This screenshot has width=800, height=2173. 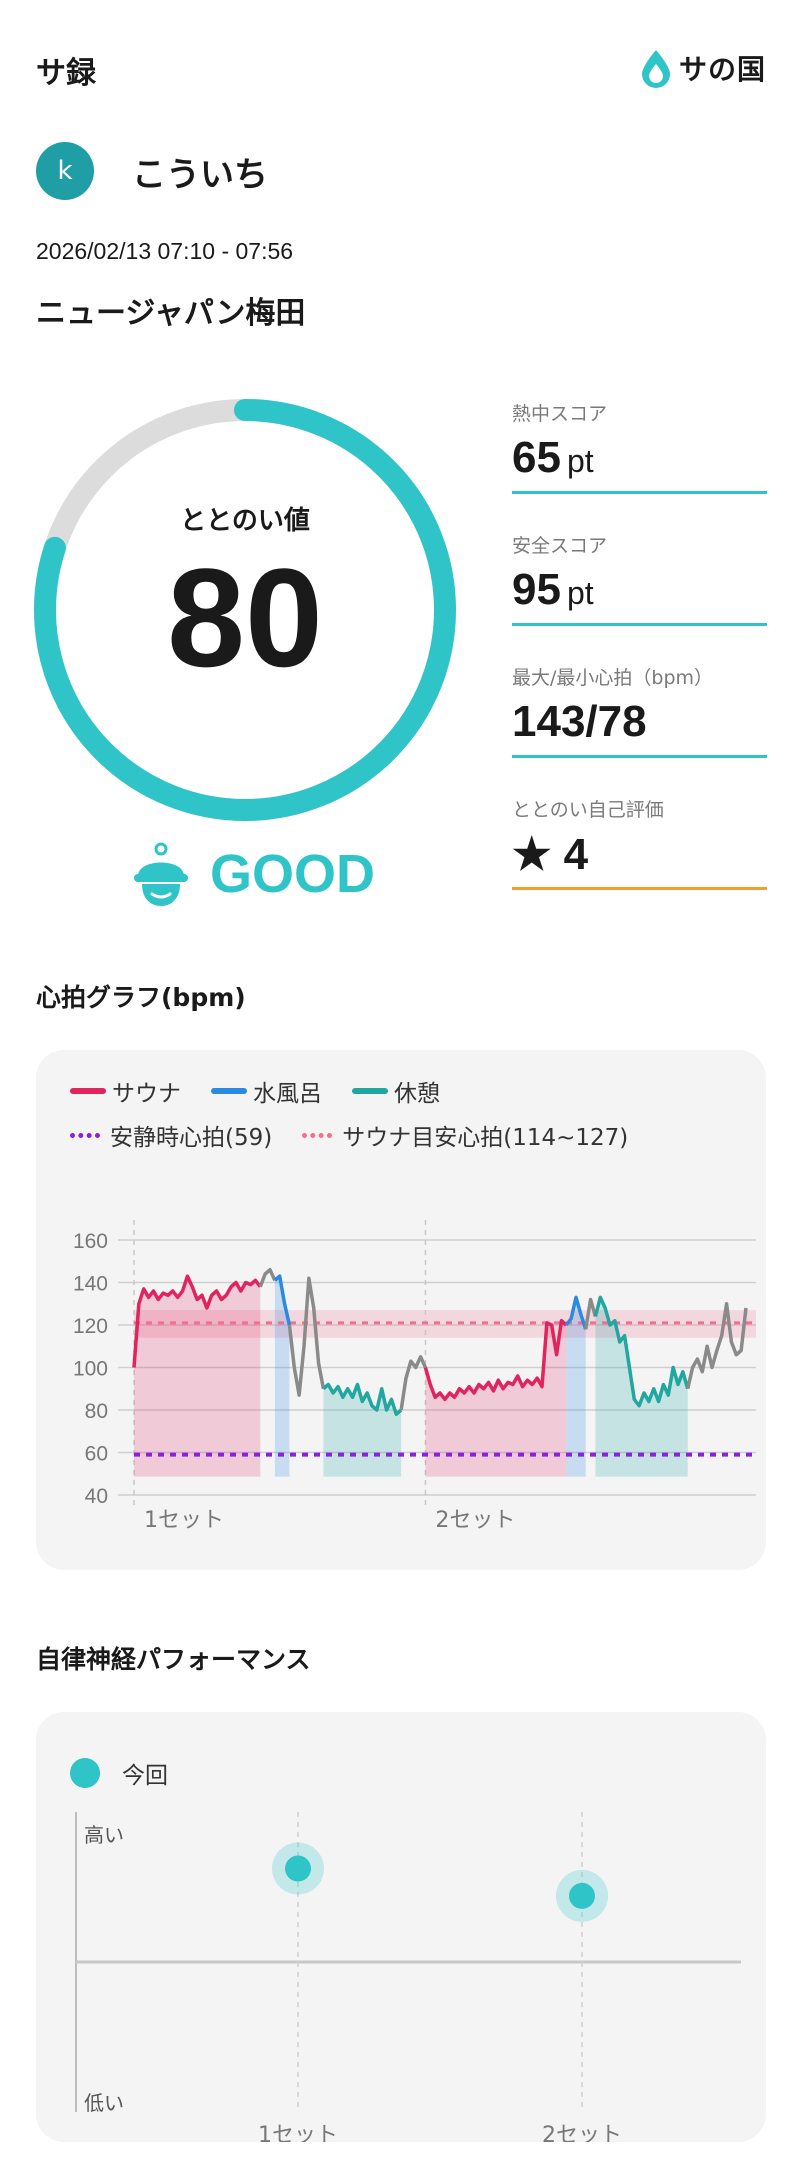 What do you see at coordinates (639, 461) in the screenshot?
I see `metric-heat-score: 熱中スコア 65 pt` at bounding box center [639, 461].